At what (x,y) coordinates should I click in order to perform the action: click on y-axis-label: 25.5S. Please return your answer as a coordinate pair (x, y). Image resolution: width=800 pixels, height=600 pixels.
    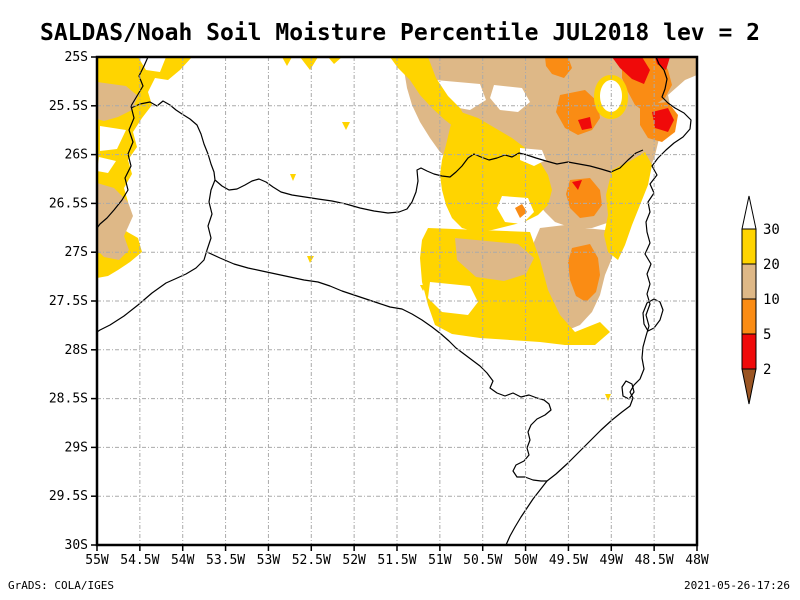
    Looking at the image, I should click on (68, 106).